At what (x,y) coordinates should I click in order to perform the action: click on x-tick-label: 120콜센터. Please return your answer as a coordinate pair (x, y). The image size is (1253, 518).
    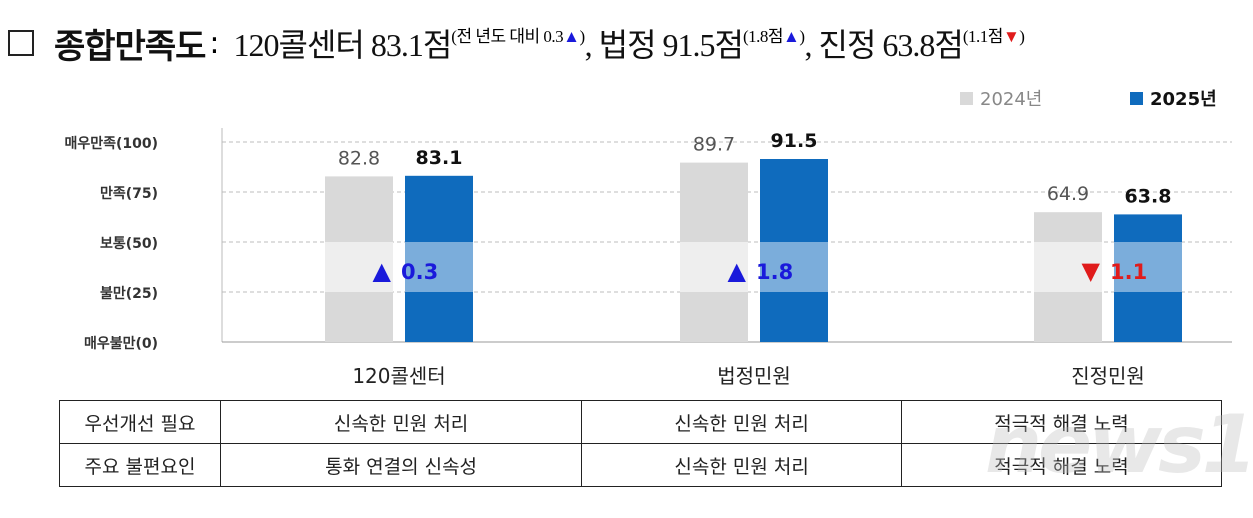
    Looking at the image, I should click on (398, 376).